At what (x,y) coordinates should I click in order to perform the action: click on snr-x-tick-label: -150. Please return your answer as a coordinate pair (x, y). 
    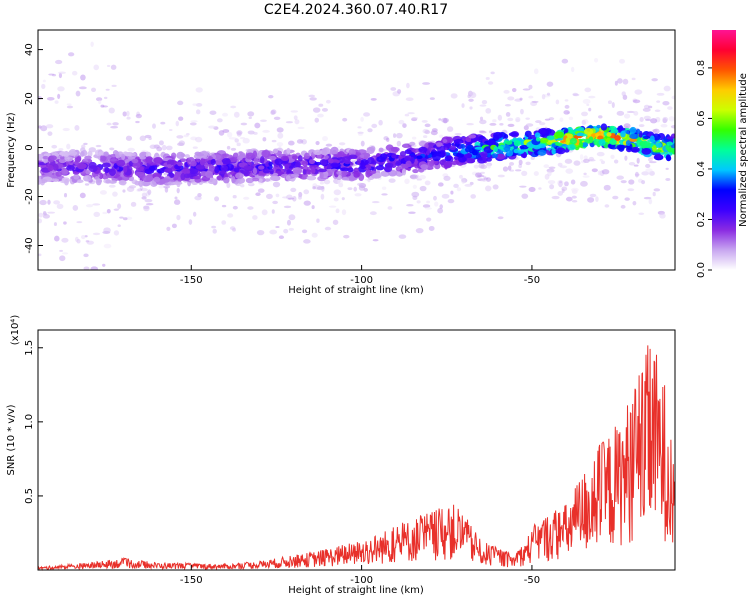
    Looking at the image, I should click on (191, 580).